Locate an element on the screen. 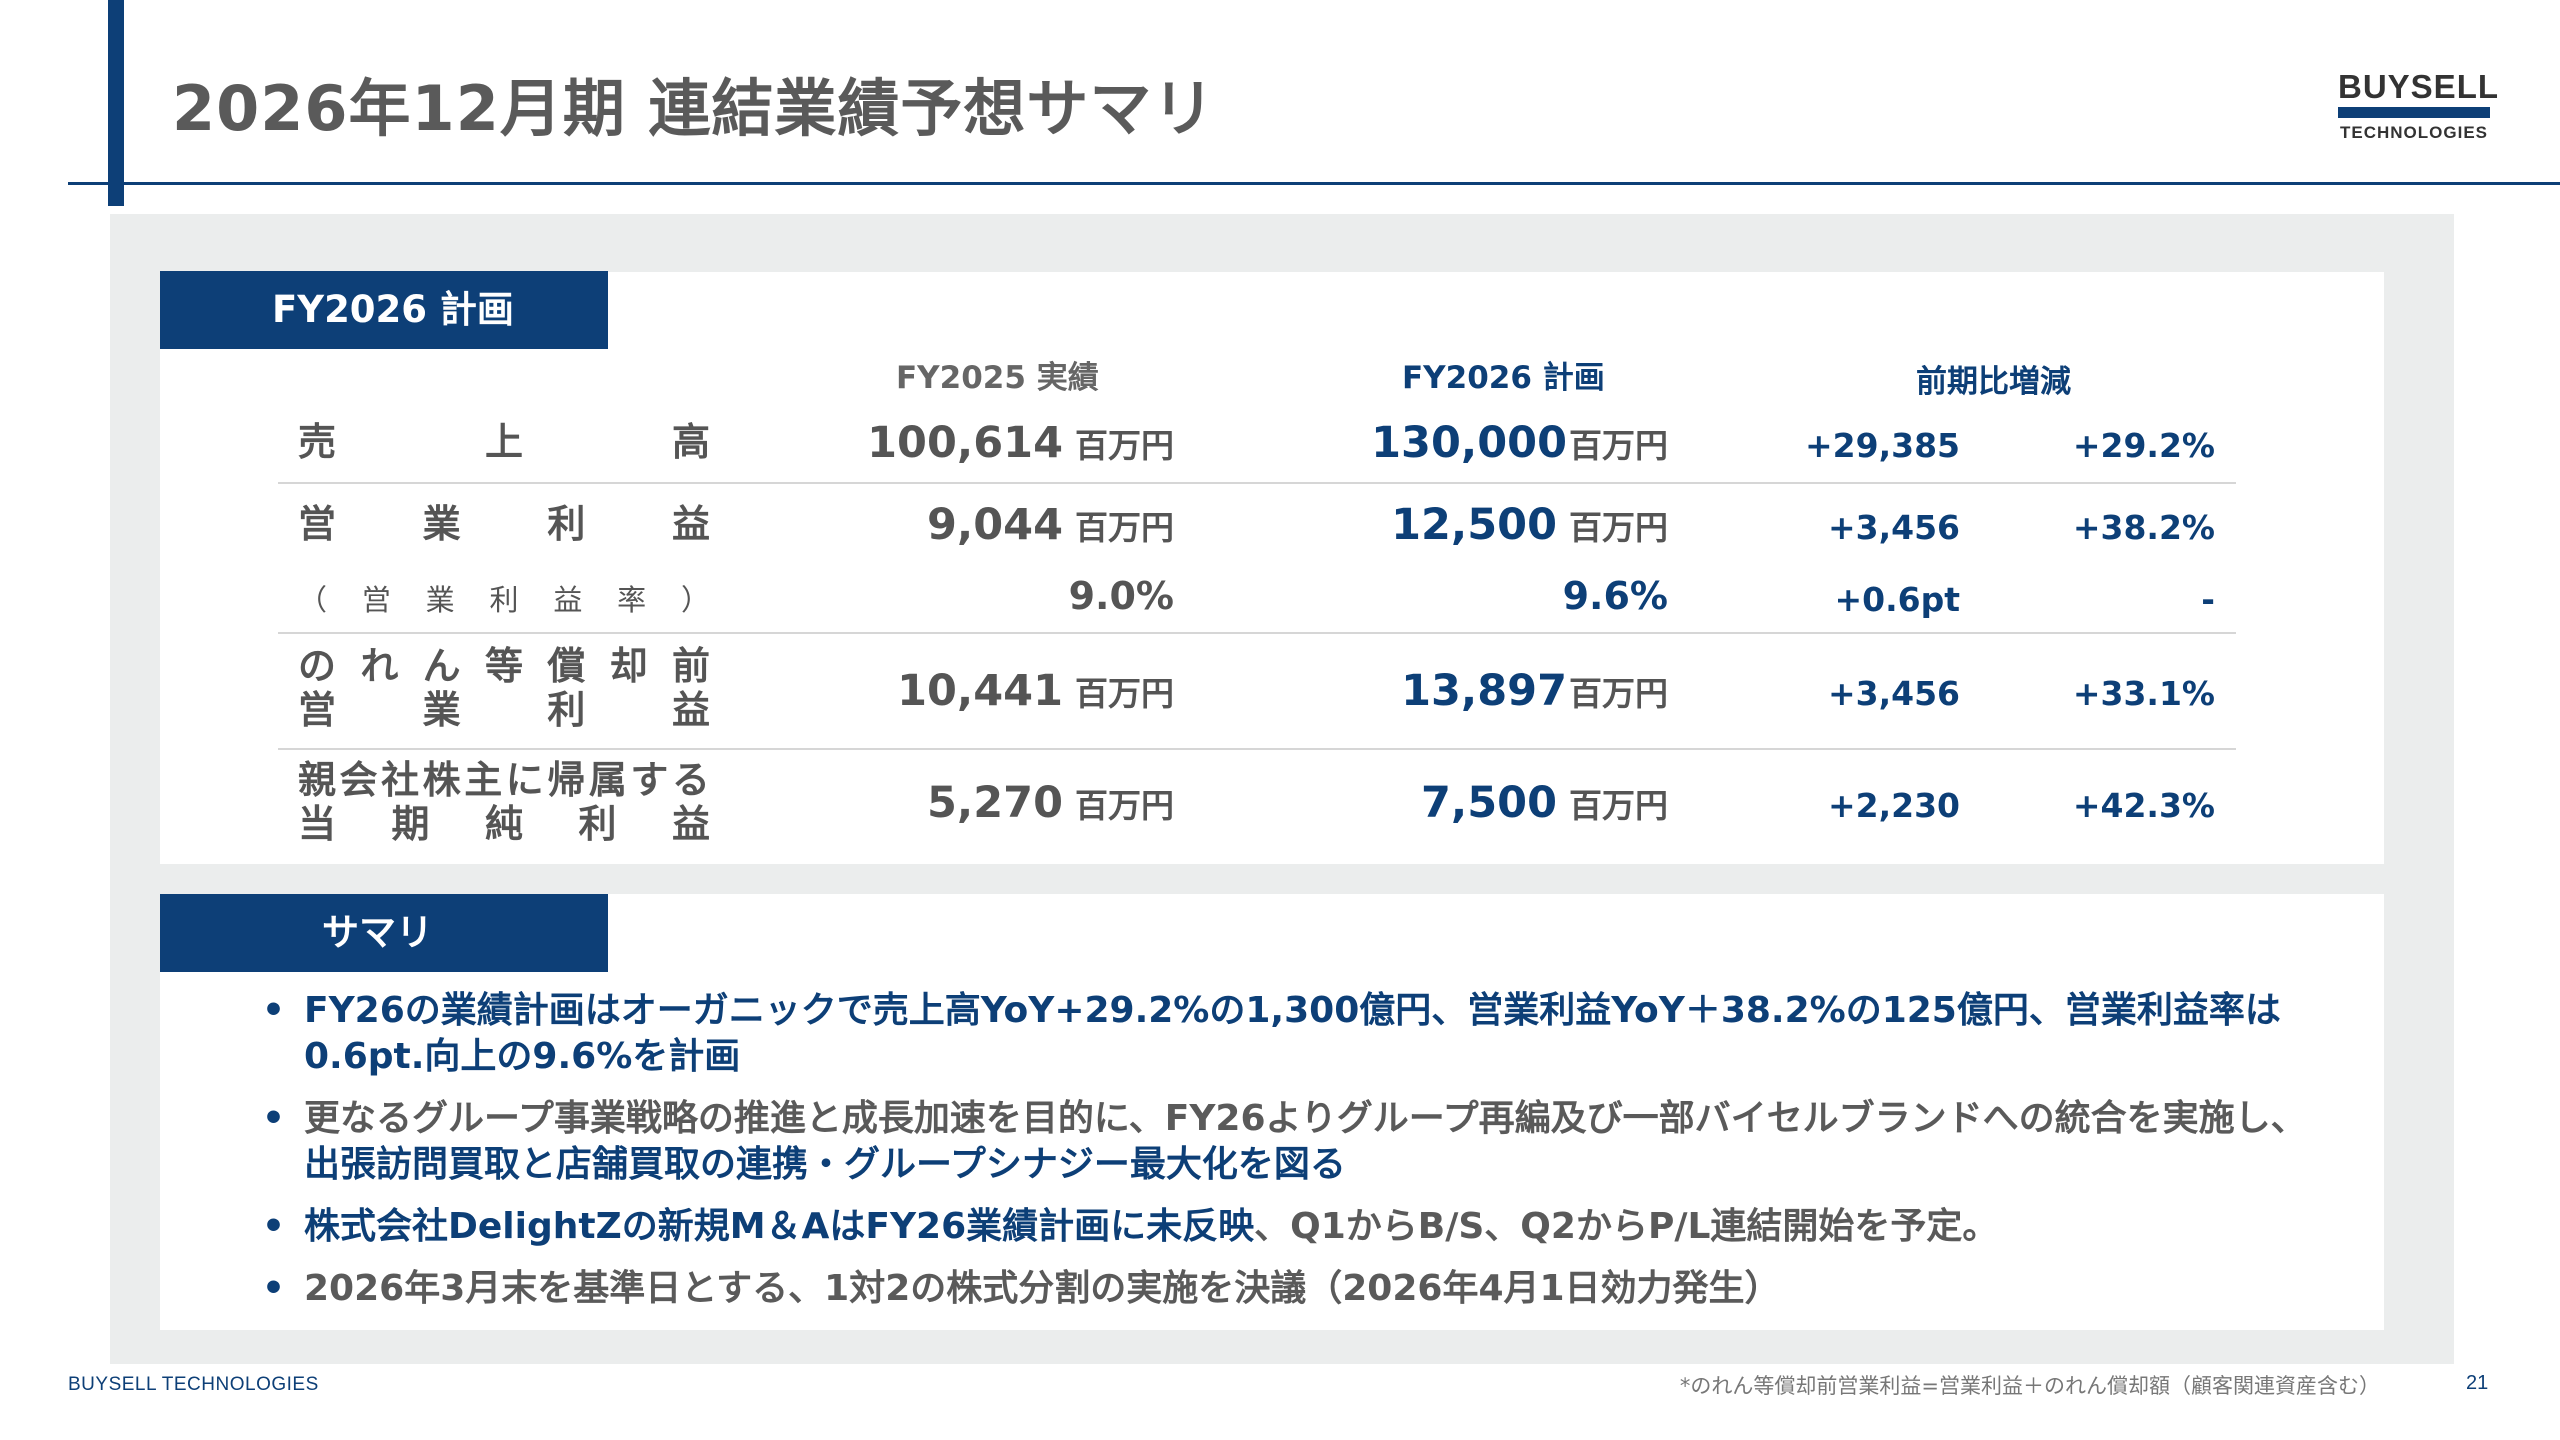  pre-amortization-profit-fy2025: 10,441 百万円 is located at coordinates (1035, 691).